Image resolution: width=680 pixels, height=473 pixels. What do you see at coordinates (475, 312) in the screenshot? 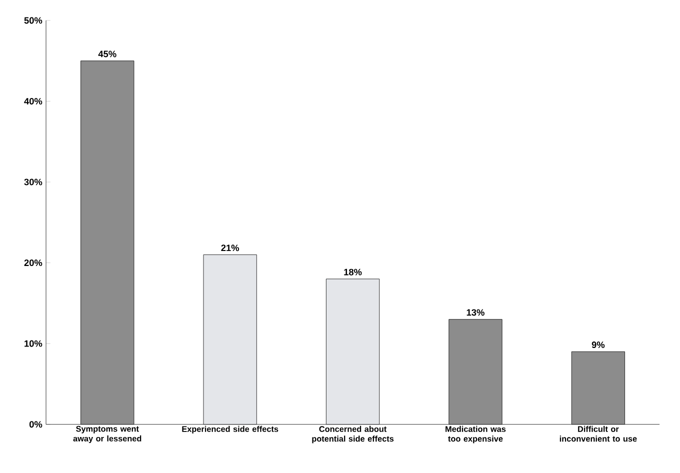
I see `data-label: 13%` at bounding box center [475, 312].